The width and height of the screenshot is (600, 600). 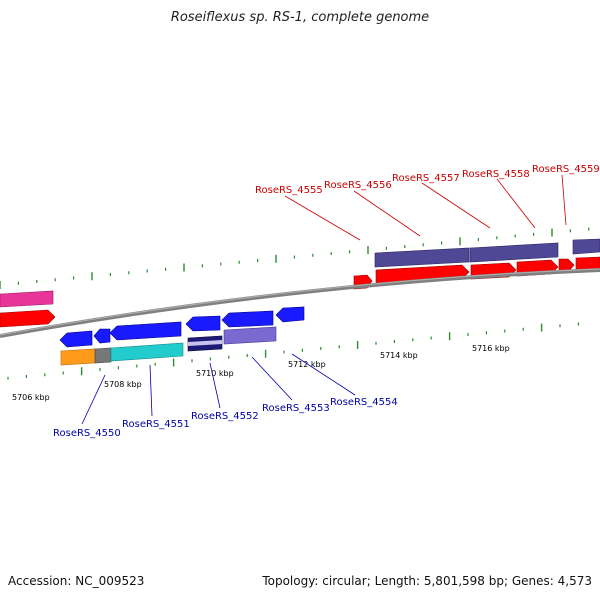 What do you see at coordinates (156, 424) in the screenshot?
I see `gene-label-reverse: RoseRS_4551` at bounding box center [156, 424].